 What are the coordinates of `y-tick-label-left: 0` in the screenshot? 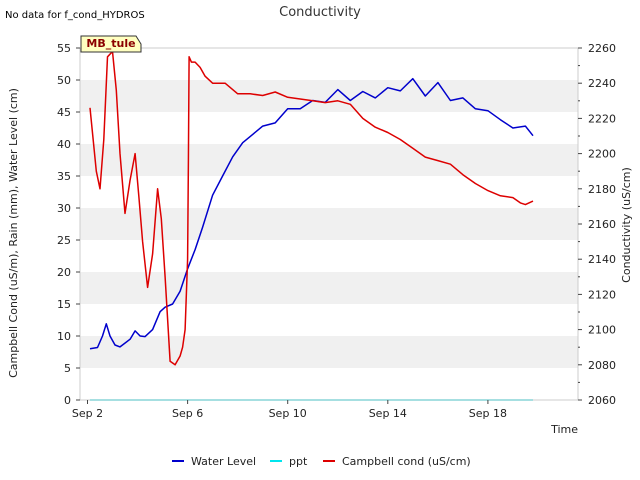 It's located at (67, 400).